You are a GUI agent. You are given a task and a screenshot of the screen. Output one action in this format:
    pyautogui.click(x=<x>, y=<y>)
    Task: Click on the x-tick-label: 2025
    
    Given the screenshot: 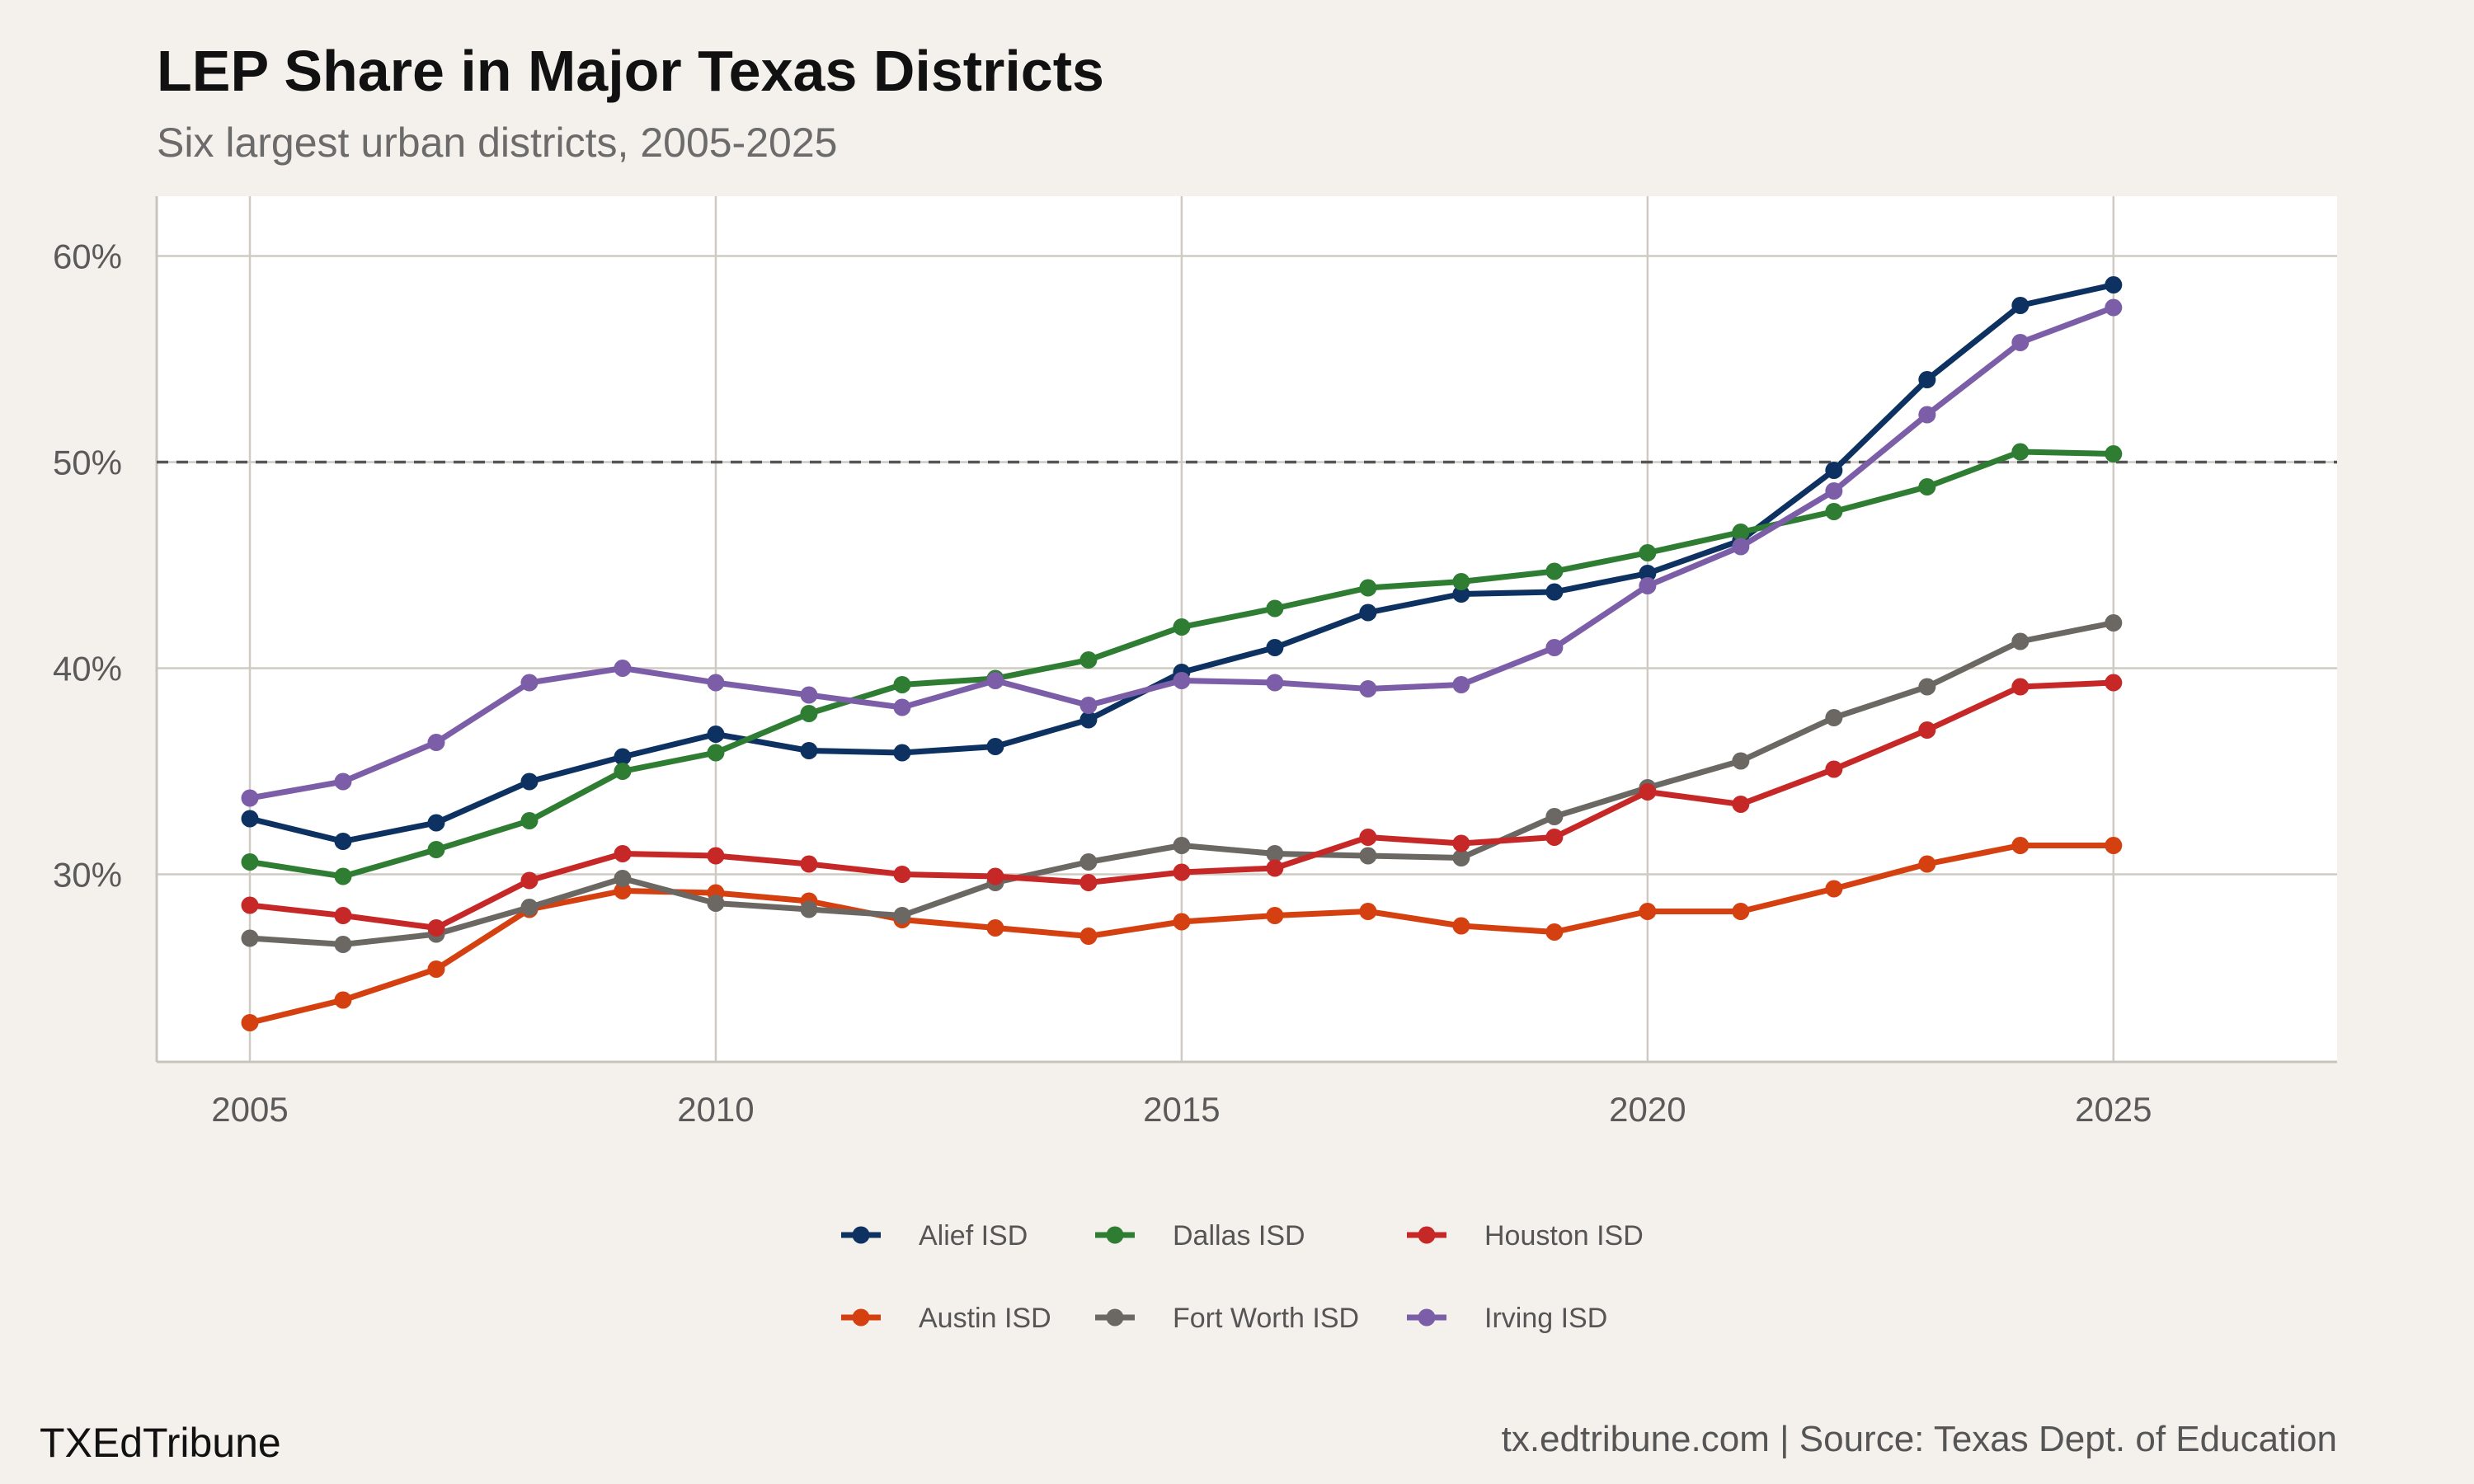 What is the action you would take?
    pyautogui.click(x=2113, y=1109)
    